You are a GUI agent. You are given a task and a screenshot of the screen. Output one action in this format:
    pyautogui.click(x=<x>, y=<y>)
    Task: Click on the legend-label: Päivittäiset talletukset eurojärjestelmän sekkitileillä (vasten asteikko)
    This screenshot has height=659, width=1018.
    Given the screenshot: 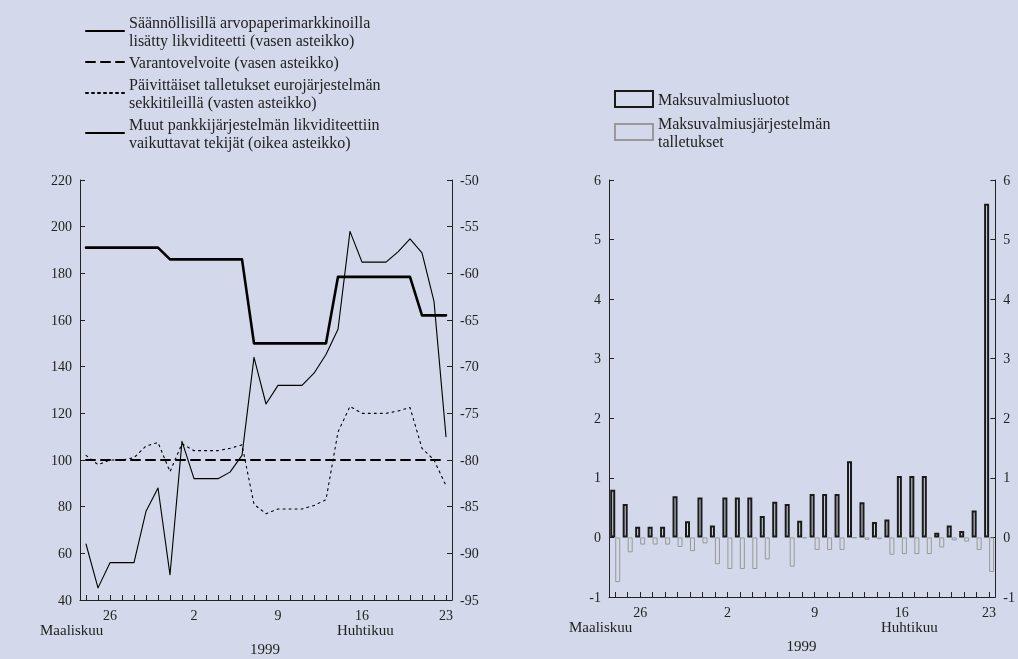 What is the action you would take?
    pyautogui.click(x=257, y=93)
    